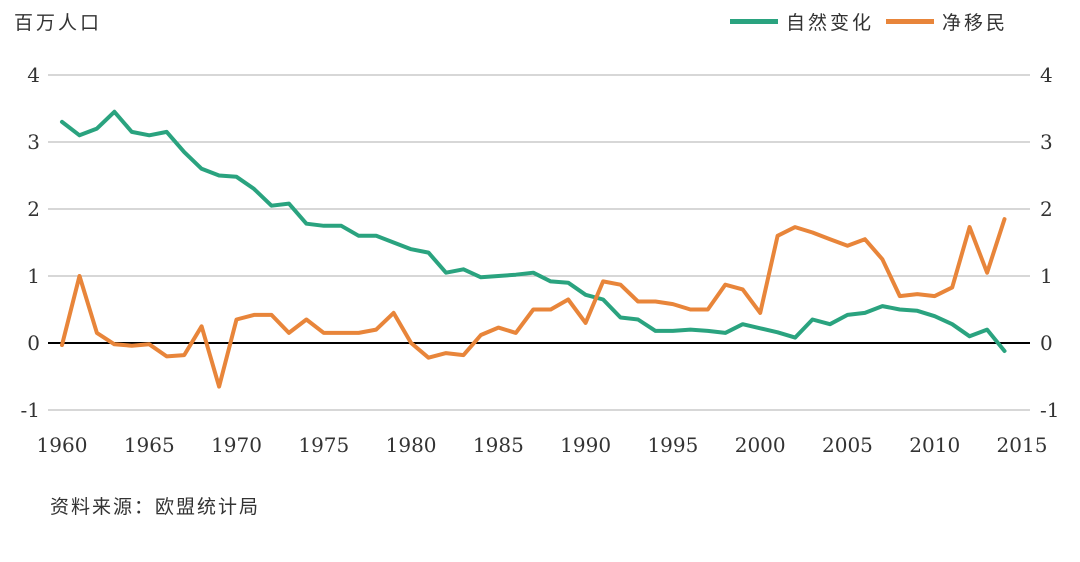 The height and width of the screenshot is (562, 1080). Describe the element at coordinates (1049, 410) in the screenshot. I see `right-tick-label: -1` at that location.